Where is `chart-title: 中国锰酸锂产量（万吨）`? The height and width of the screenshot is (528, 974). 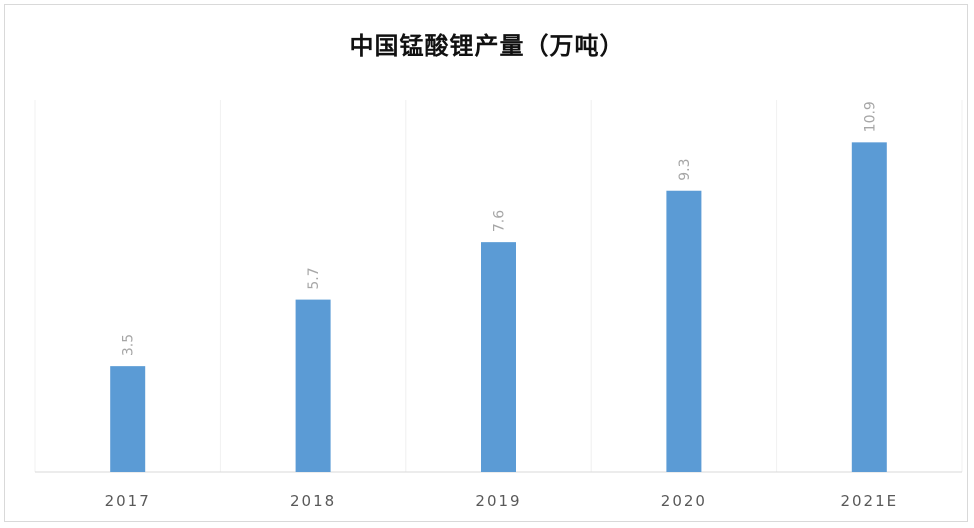
chart-title: 中国锰酸锂产量（万吨） is located at coordinates (487, 46).